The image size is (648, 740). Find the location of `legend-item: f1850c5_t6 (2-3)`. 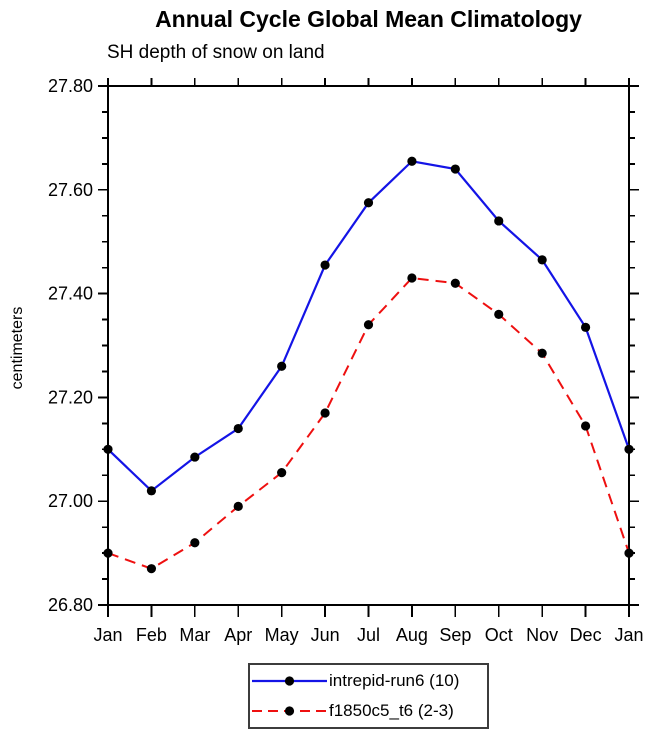

legend-item: f1850c5_t6 (2-3) is located at coordinates (368, 711).